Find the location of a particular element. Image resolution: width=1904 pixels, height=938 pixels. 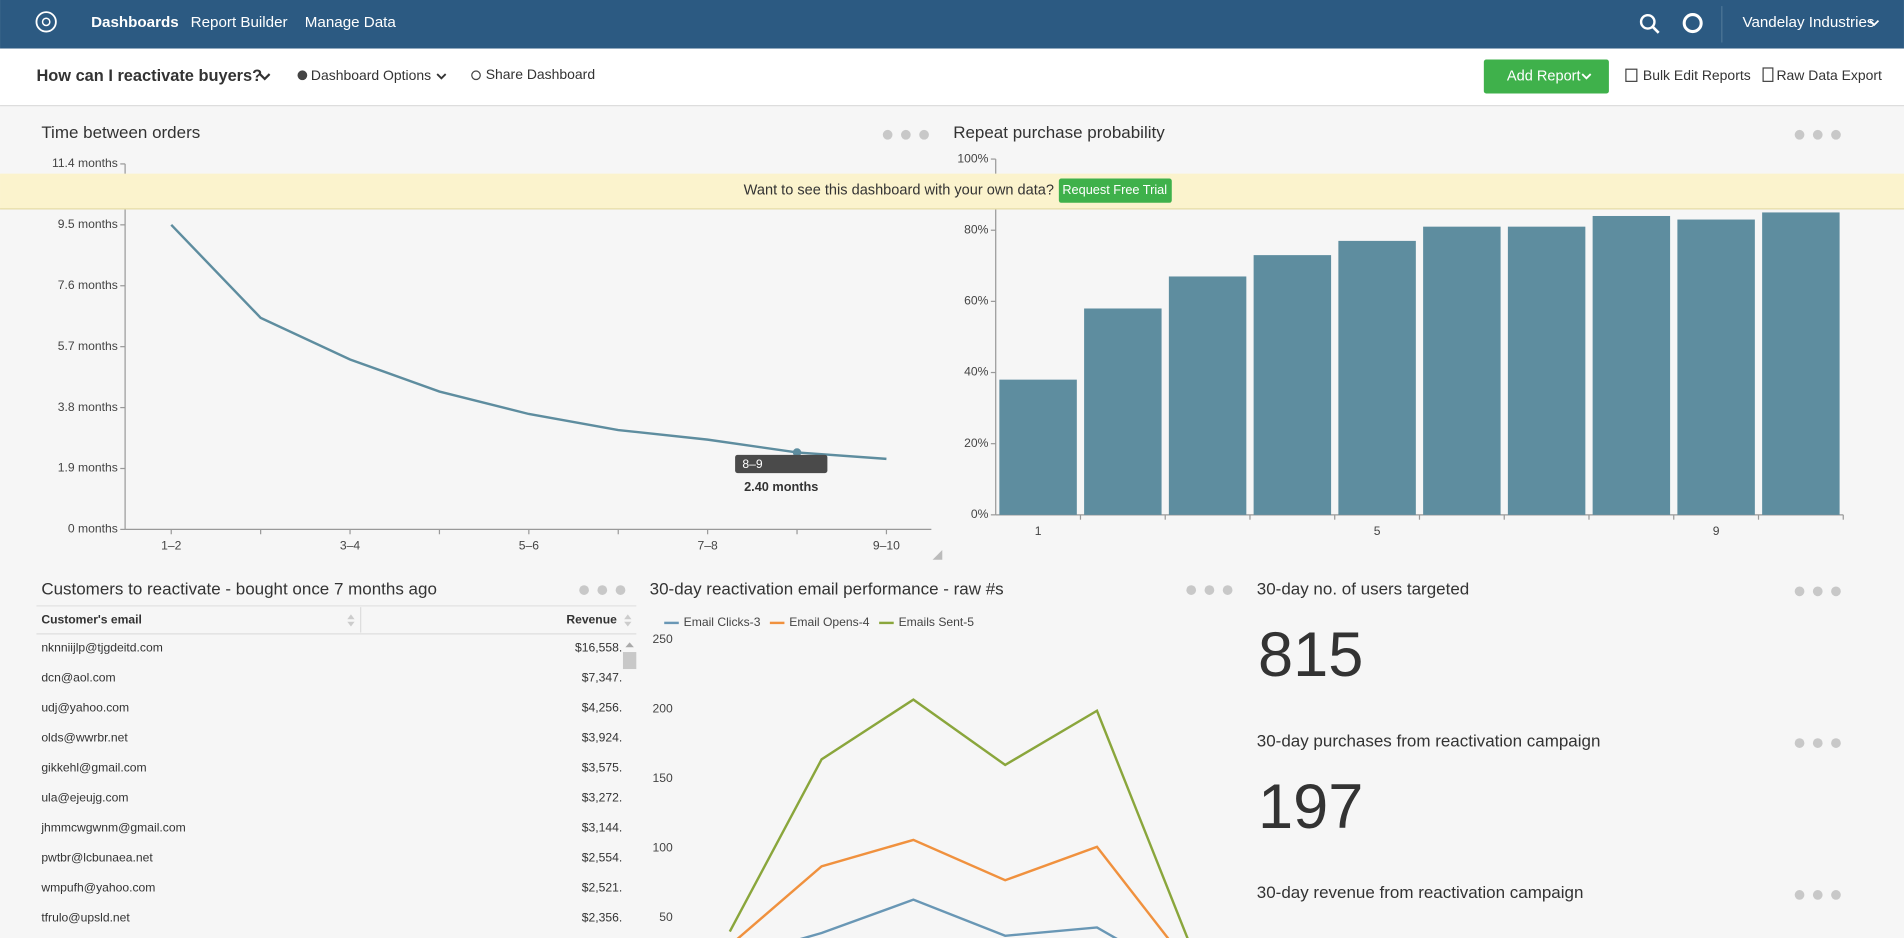

y-tick-label: 7.6 months is located at coordinates (88, 285).